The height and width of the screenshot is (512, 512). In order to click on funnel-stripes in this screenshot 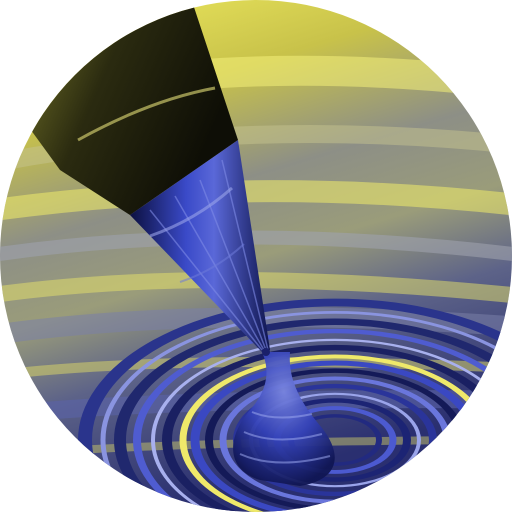, I will do `click(285, 437)`.